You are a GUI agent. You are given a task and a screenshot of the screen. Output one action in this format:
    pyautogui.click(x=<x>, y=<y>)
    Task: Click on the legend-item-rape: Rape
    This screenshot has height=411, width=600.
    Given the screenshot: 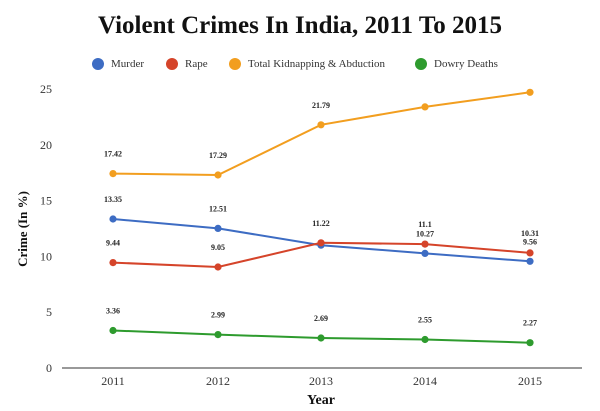 What is the action you would take?
    pyautogui.click(x=187, y=64)
    